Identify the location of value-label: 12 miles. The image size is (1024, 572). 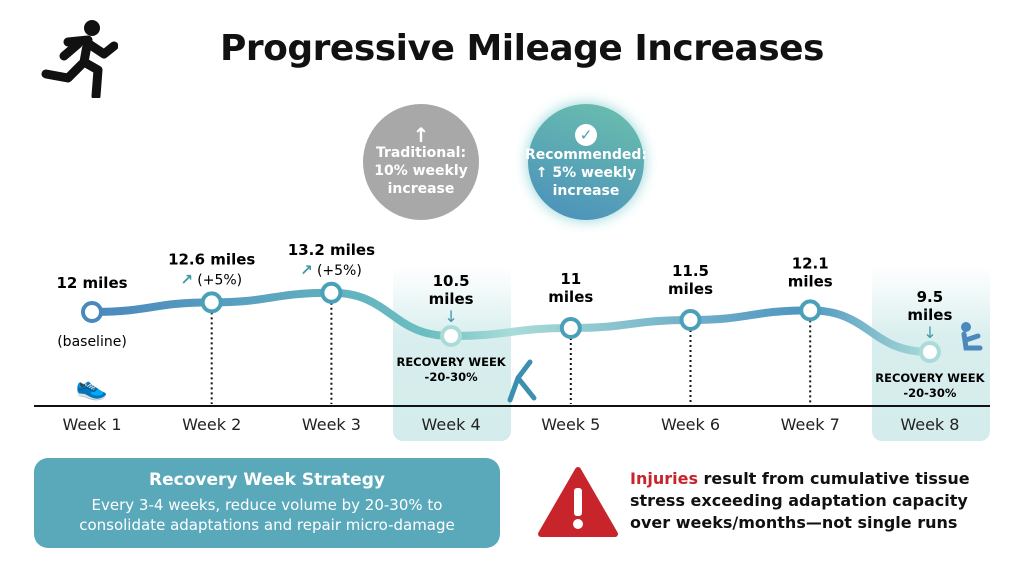
(91, 283).